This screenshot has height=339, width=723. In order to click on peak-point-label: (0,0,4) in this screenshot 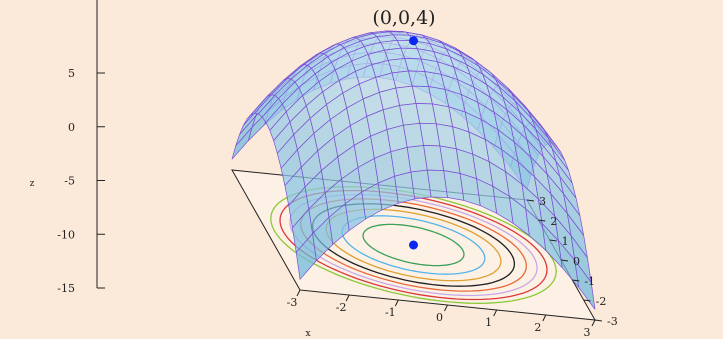, I will do `click(403, 18)`.